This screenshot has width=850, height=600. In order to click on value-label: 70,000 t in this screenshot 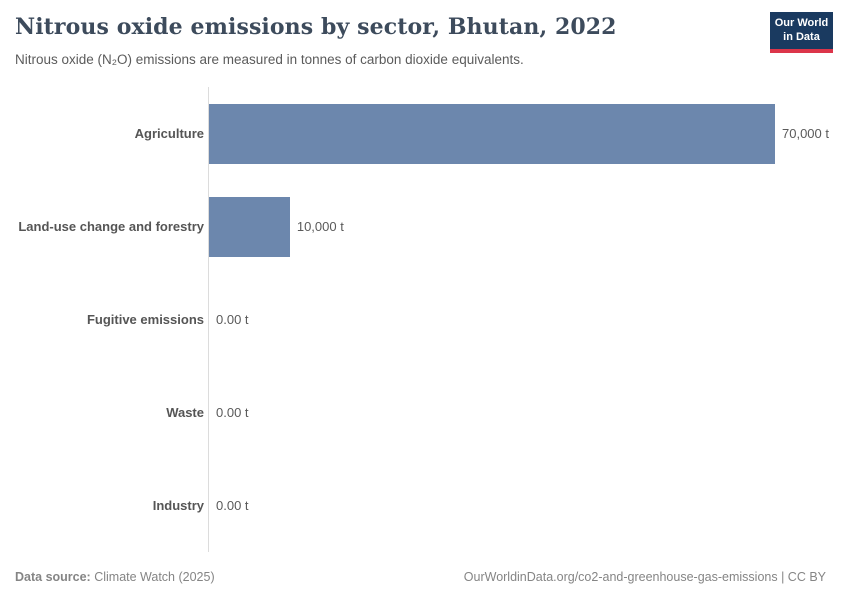, I will do `click(805, 133)`.